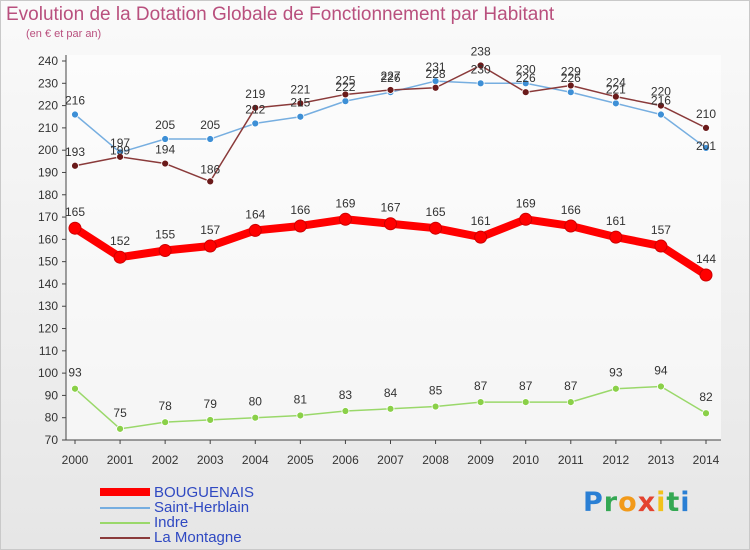  Describe the element at coordinates (616, 460) in the screenshot. I see `x-tick-label: 2012` at that location.